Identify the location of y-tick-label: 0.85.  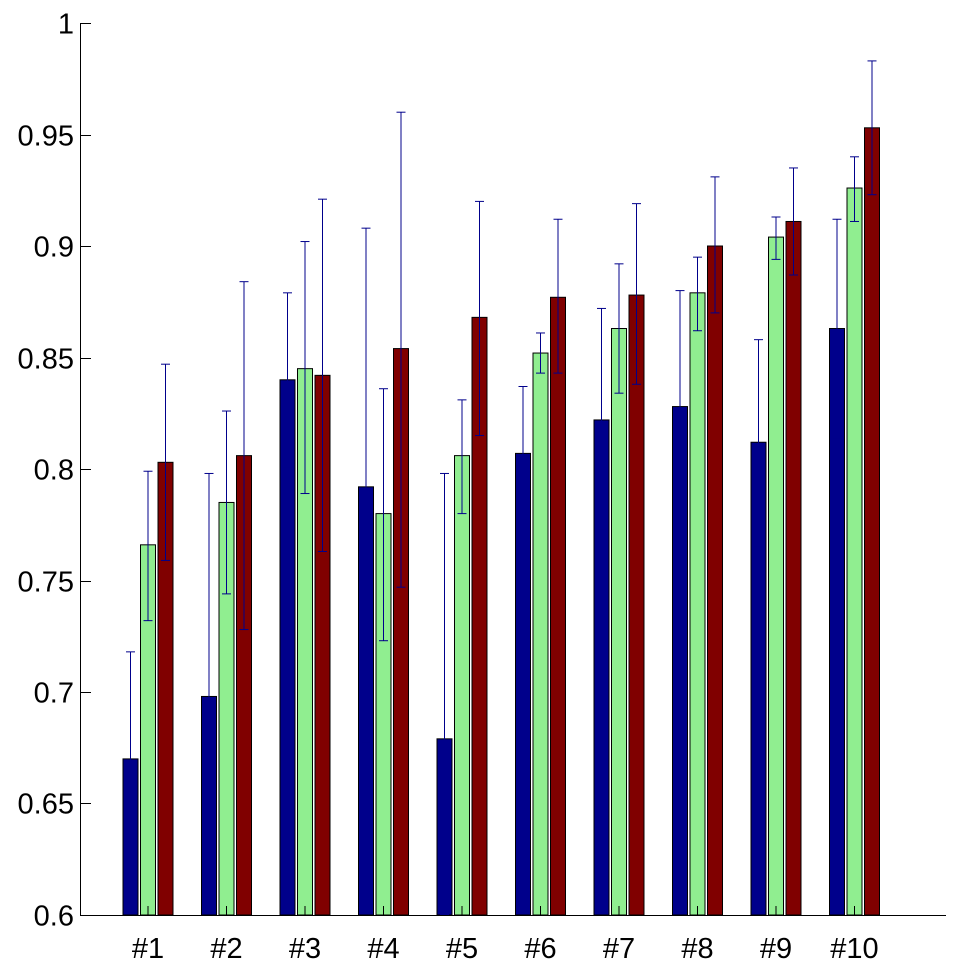
(46, 360).